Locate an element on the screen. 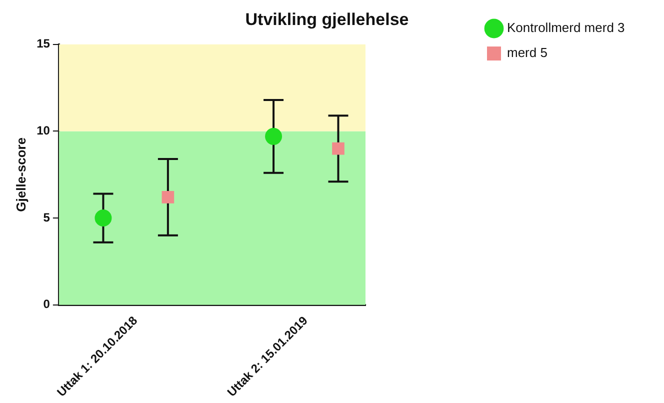 The width and height of the screenshot is (664, 403). y-axis-title: Gjelle-score is located at coordinates (20, 174).